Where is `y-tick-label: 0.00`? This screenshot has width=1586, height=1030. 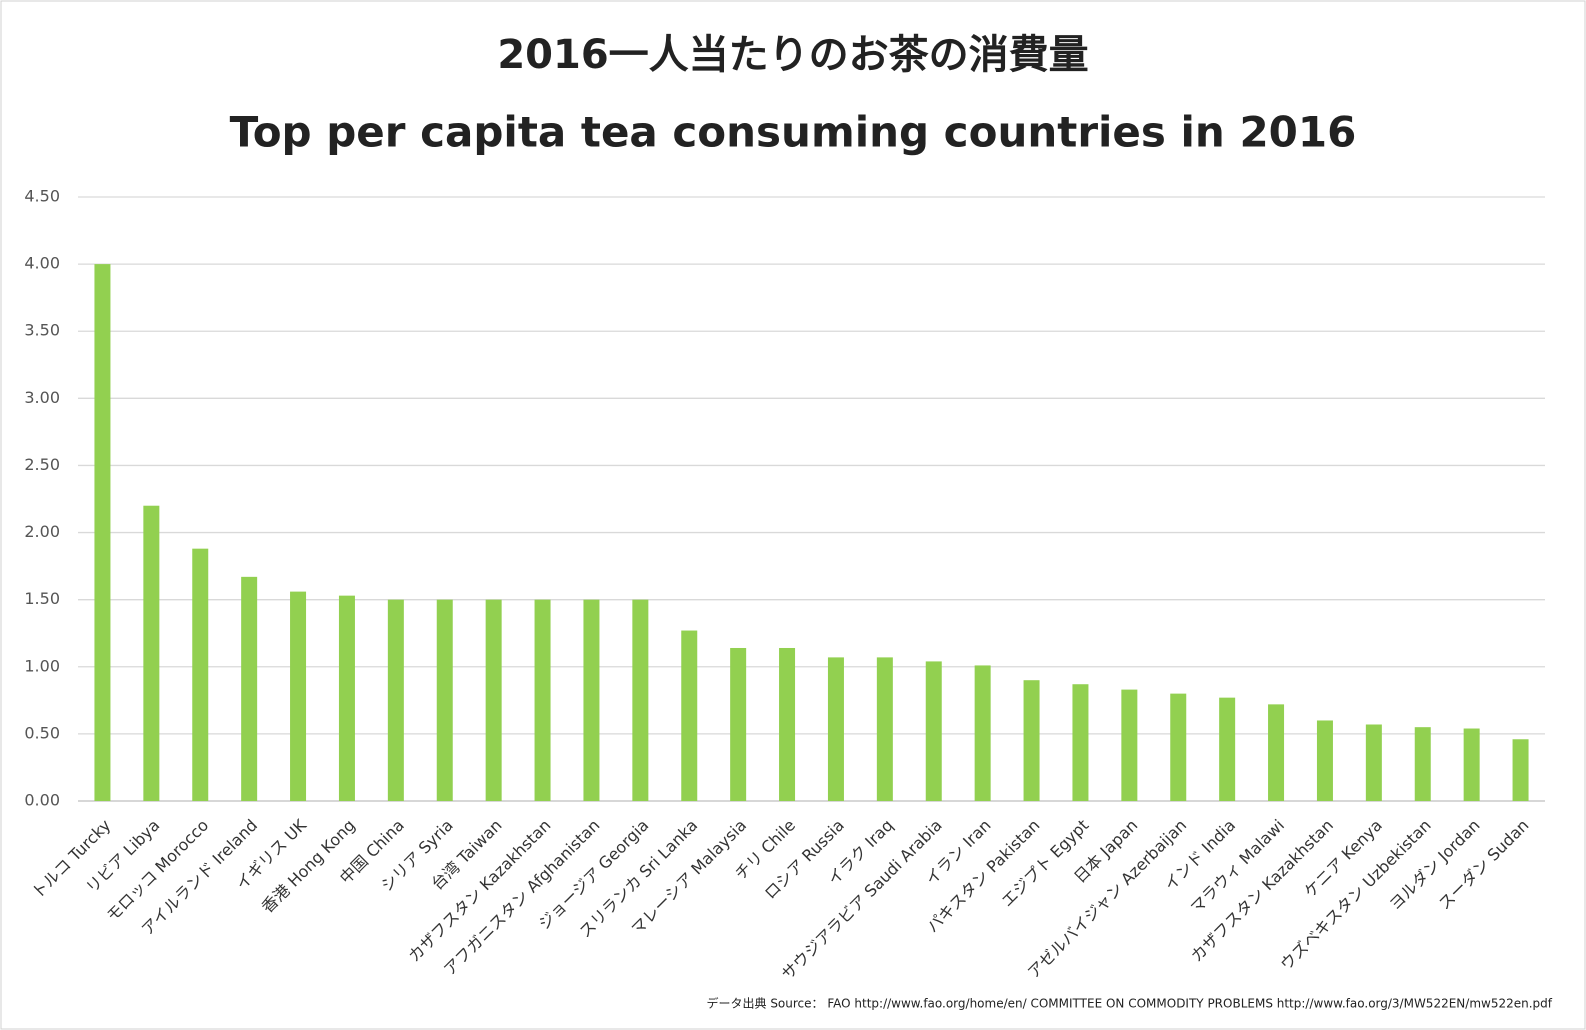
y-tick-label: 0.00 is located at coordinates (42, 800).